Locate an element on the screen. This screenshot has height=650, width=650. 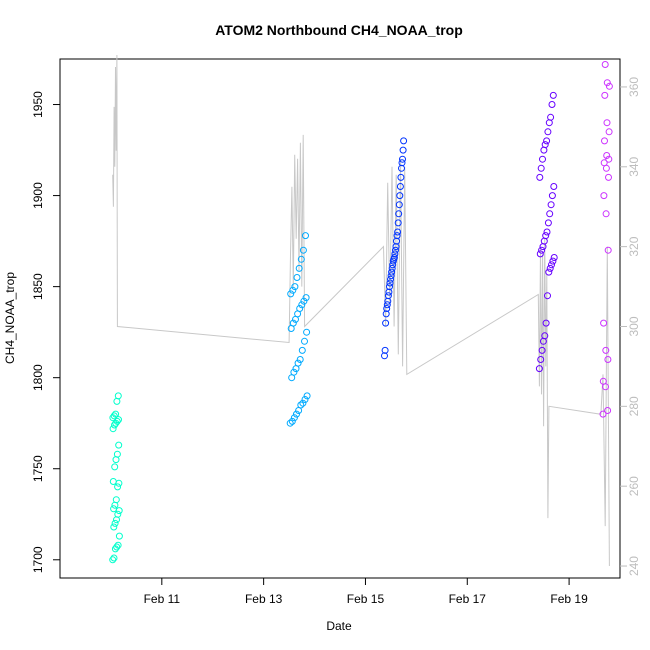
x-tick-label: Feb 11 is located at coordinates (162, 599).